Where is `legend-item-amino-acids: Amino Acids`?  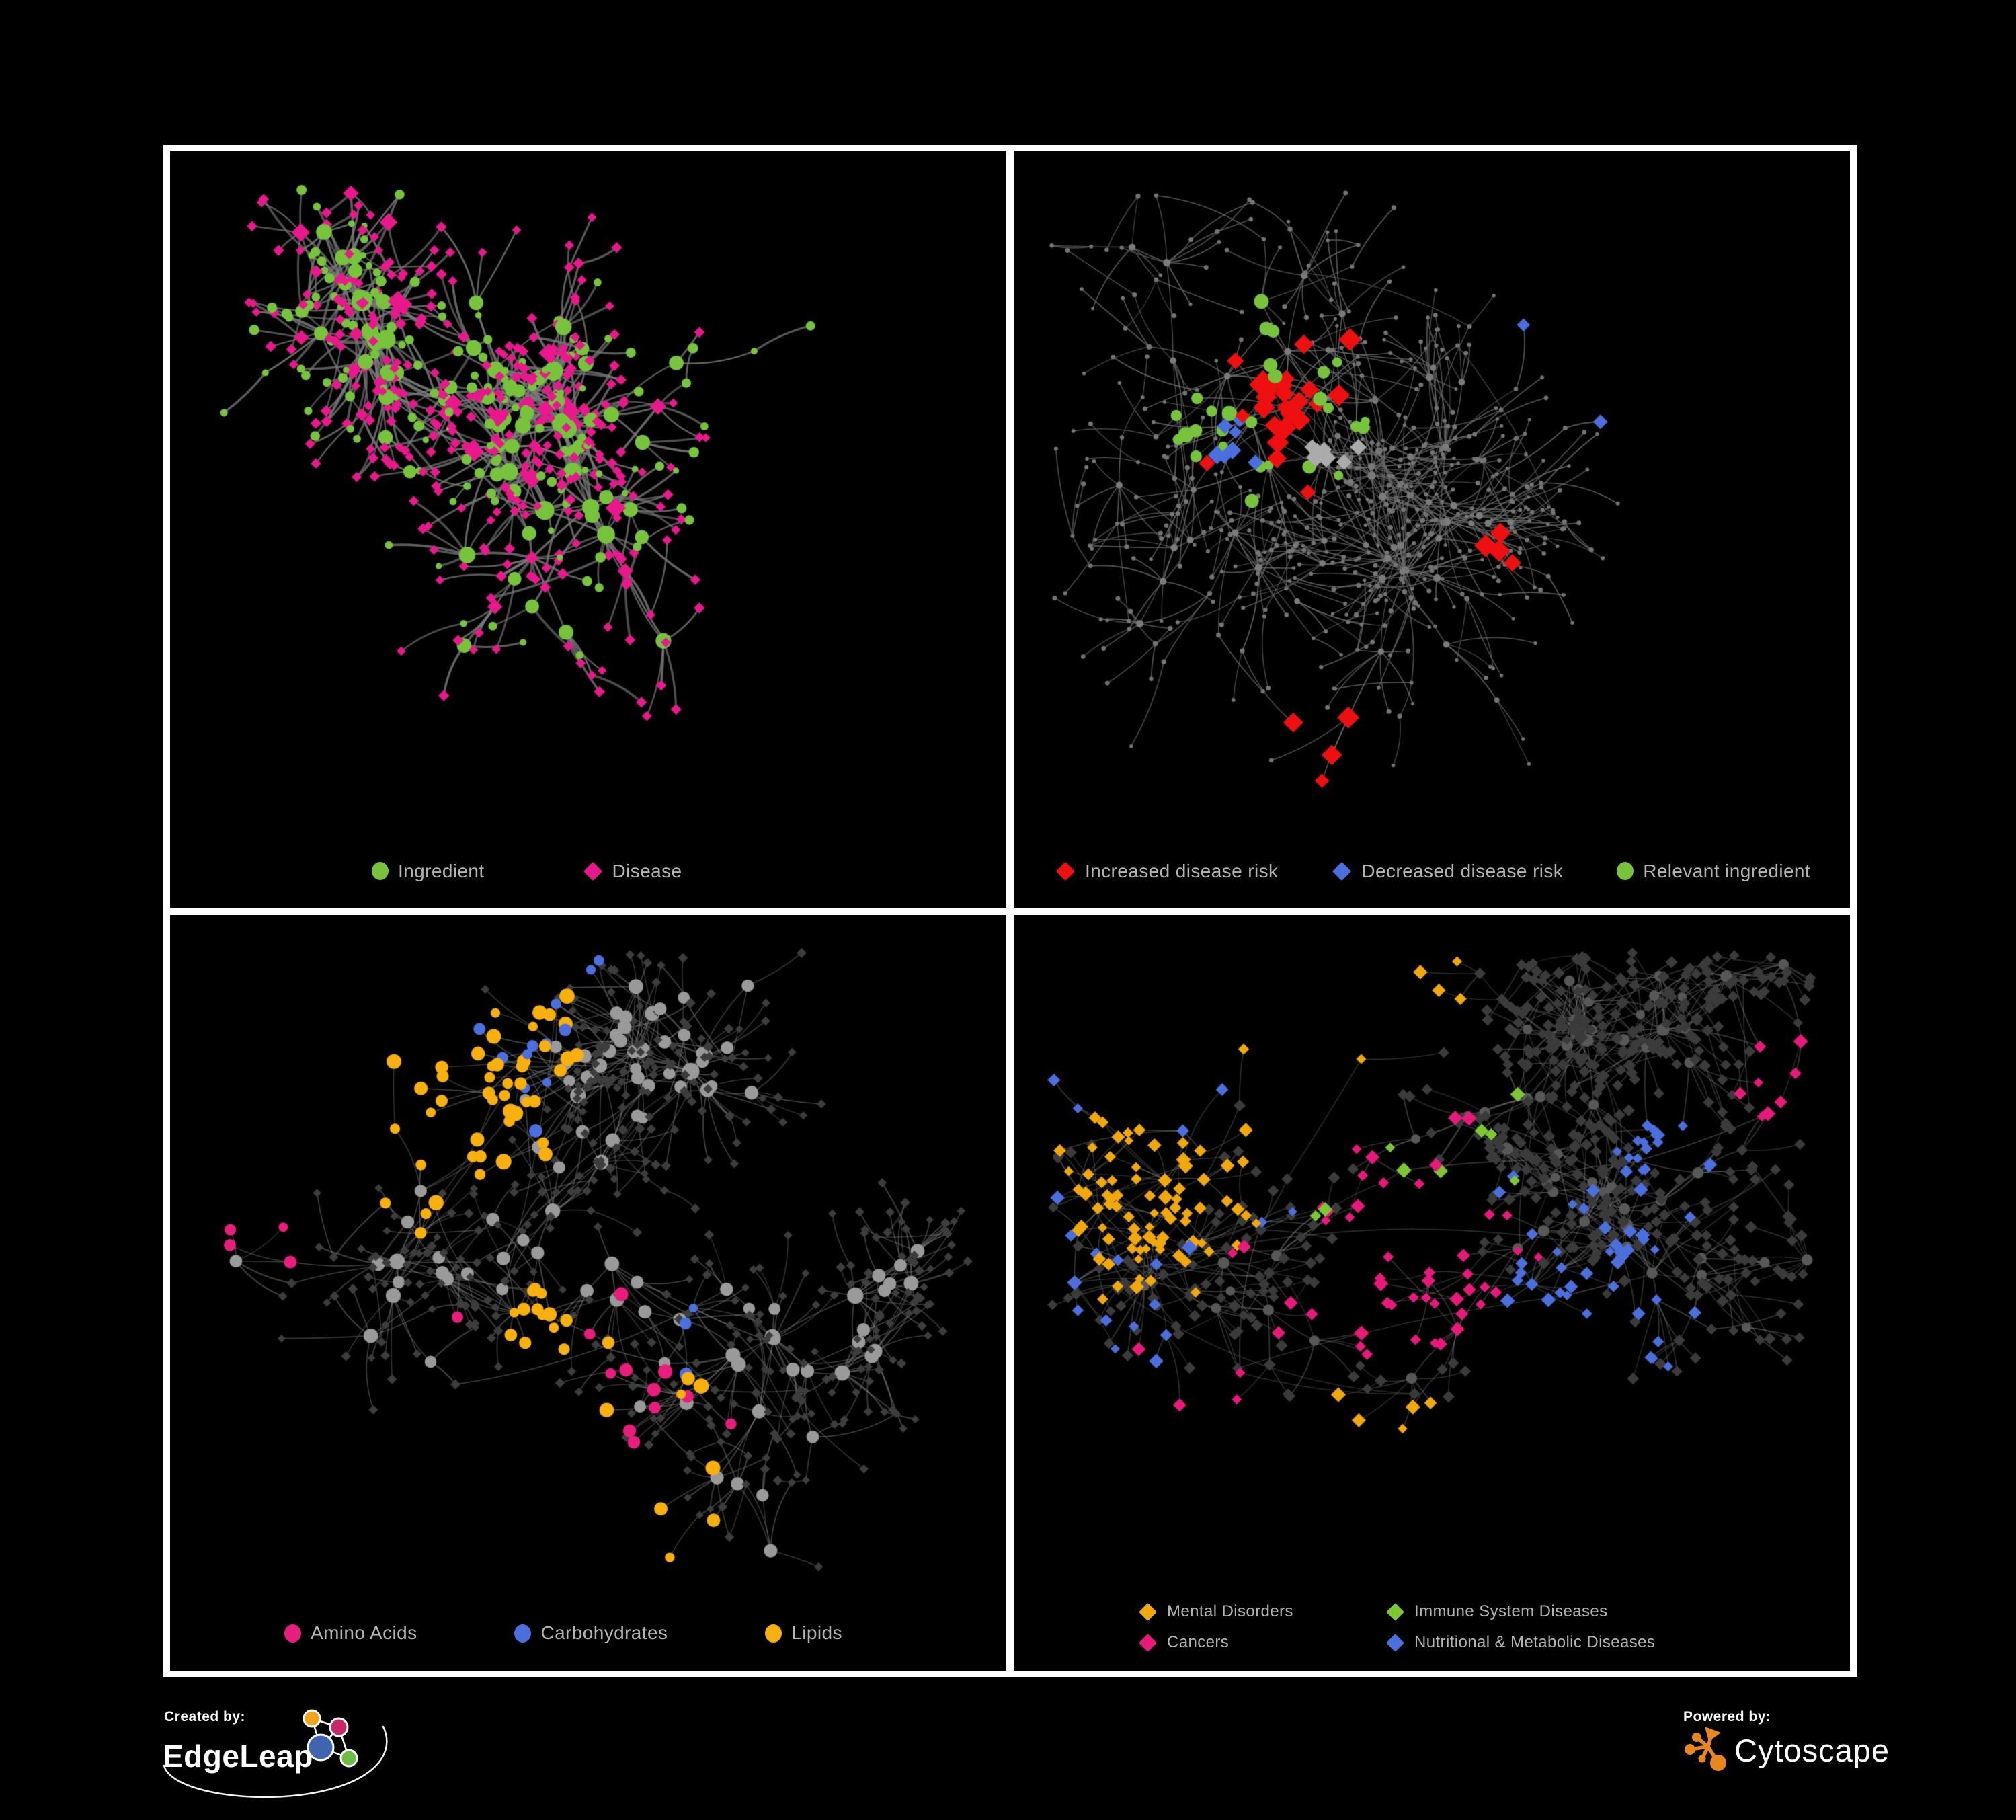
legend-item-amino-acids: Amino Acids is located at coordinates (350, 1633).